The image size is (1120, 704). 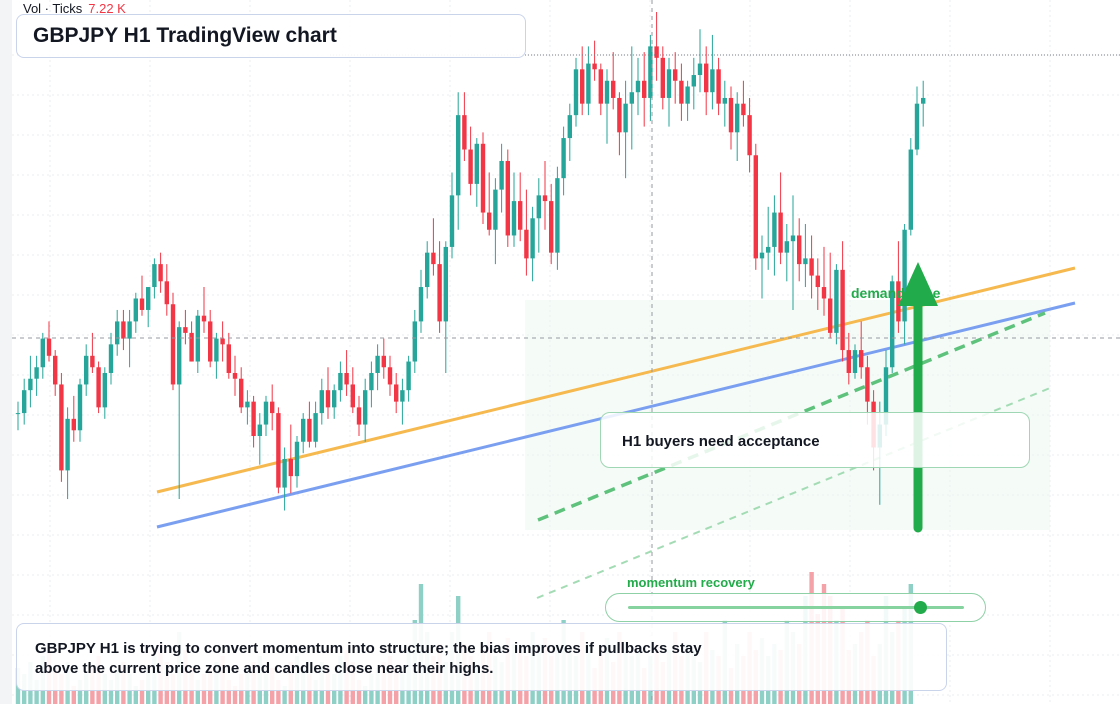 I want to click on demand-zone-label: demand zone, so click(x=896, y=293).